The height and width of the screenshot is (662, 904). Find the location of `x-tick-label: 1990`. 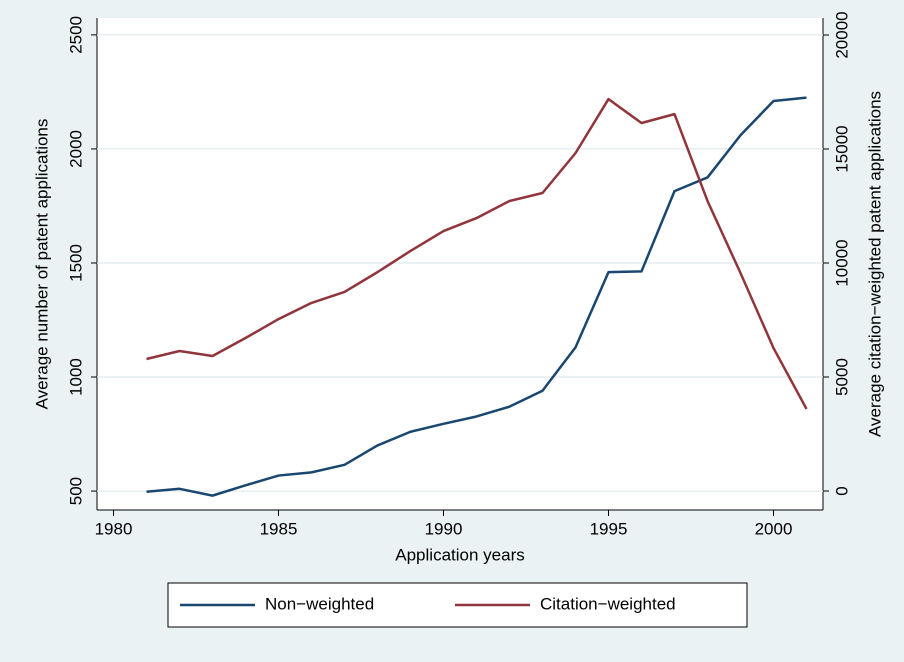

x-tick-label: 1990 is located at coordinates (444, 528).